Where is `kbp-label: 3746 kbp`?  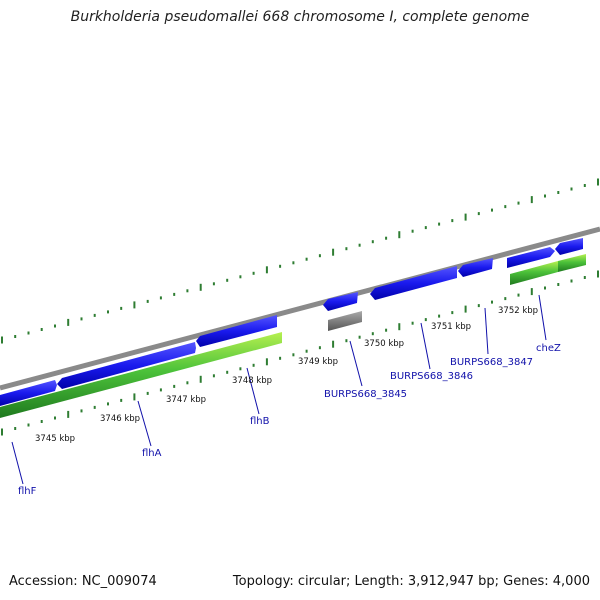 kbp-label: 3746 kbp is located at coordinates (120, 419).